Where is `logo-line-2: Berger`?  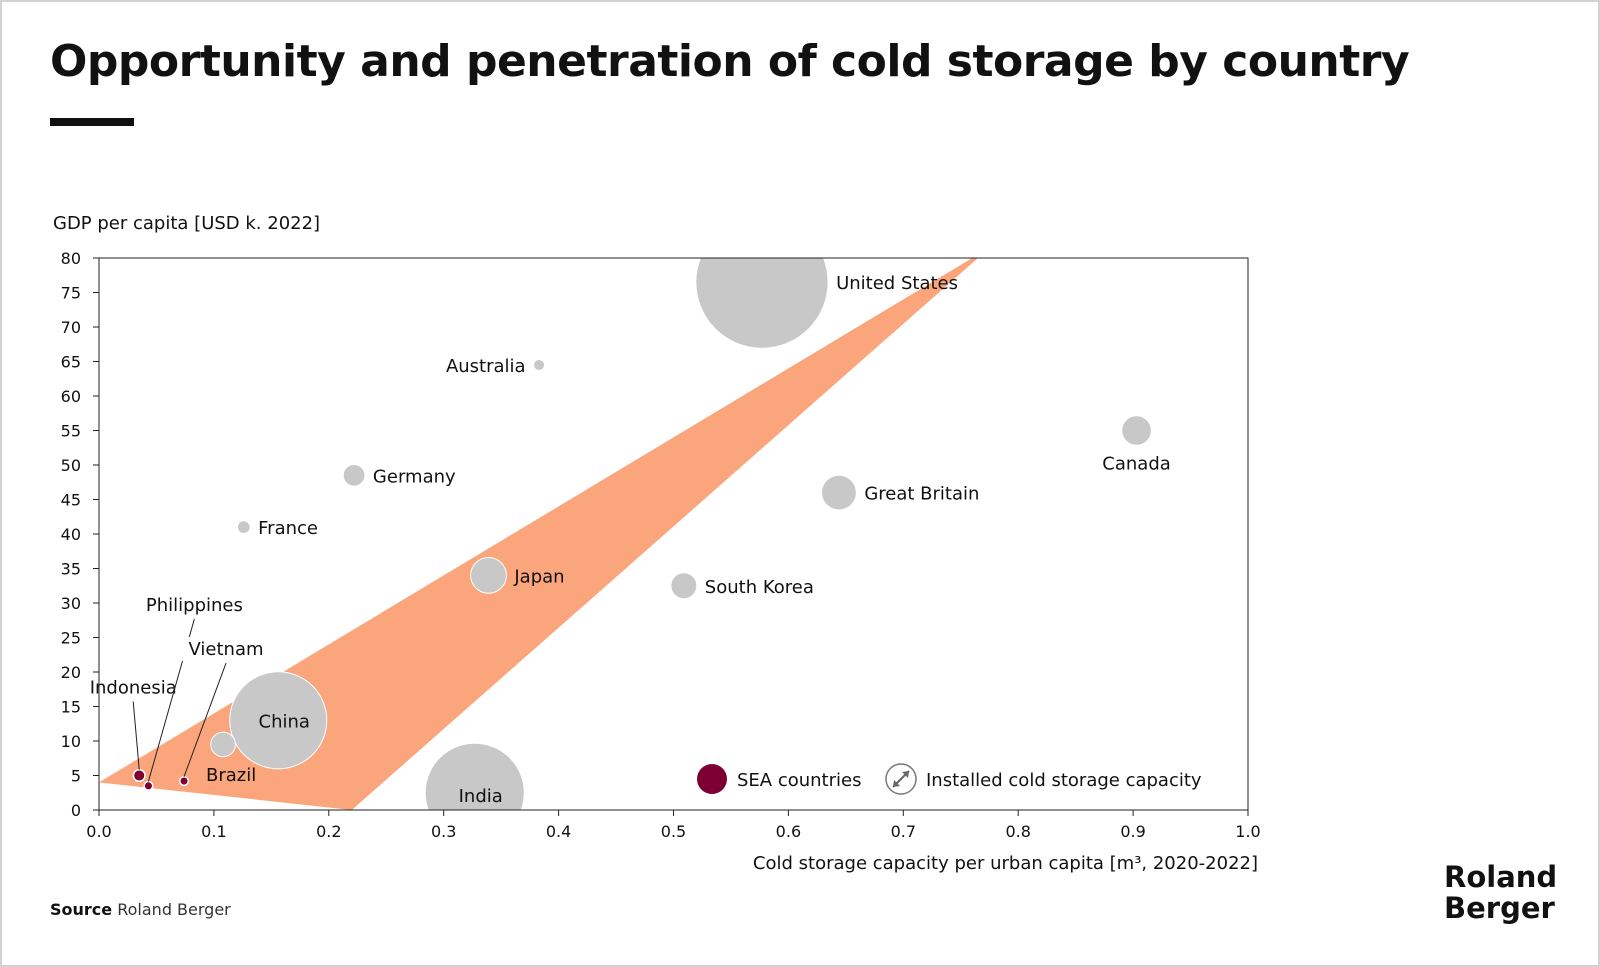
logo-line-2: Berger is located at coordinates (1499, 908).